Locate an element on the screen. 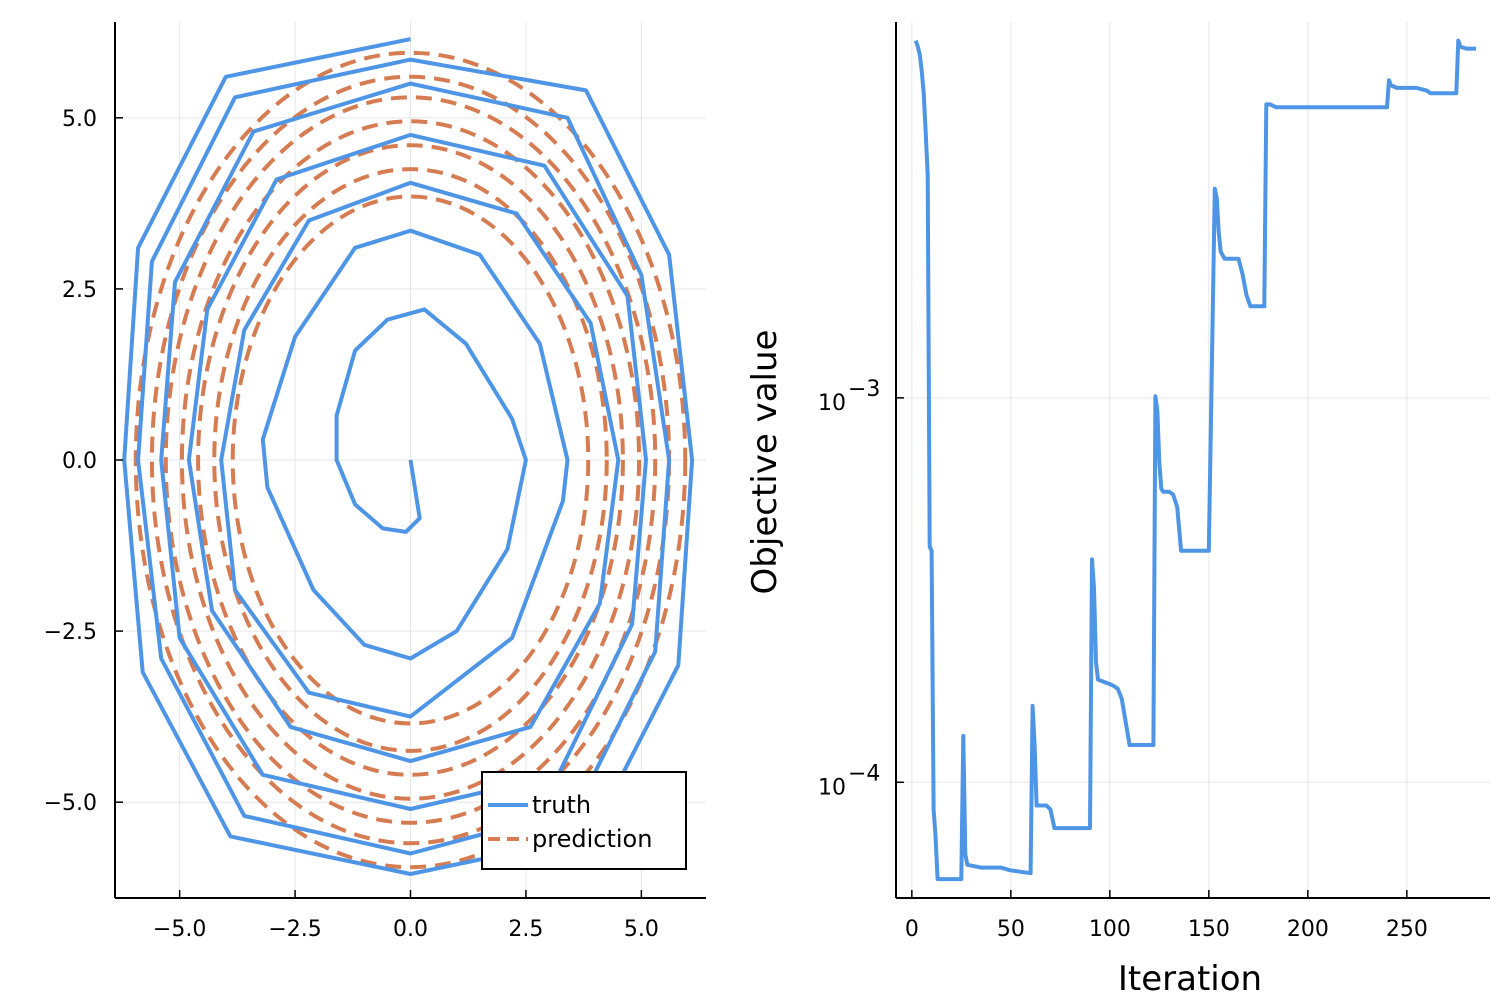 Image resolution: width=1512 pixels, height=1004 pixels. y-axis-title: Objective value is located at coordinates (765, 462).